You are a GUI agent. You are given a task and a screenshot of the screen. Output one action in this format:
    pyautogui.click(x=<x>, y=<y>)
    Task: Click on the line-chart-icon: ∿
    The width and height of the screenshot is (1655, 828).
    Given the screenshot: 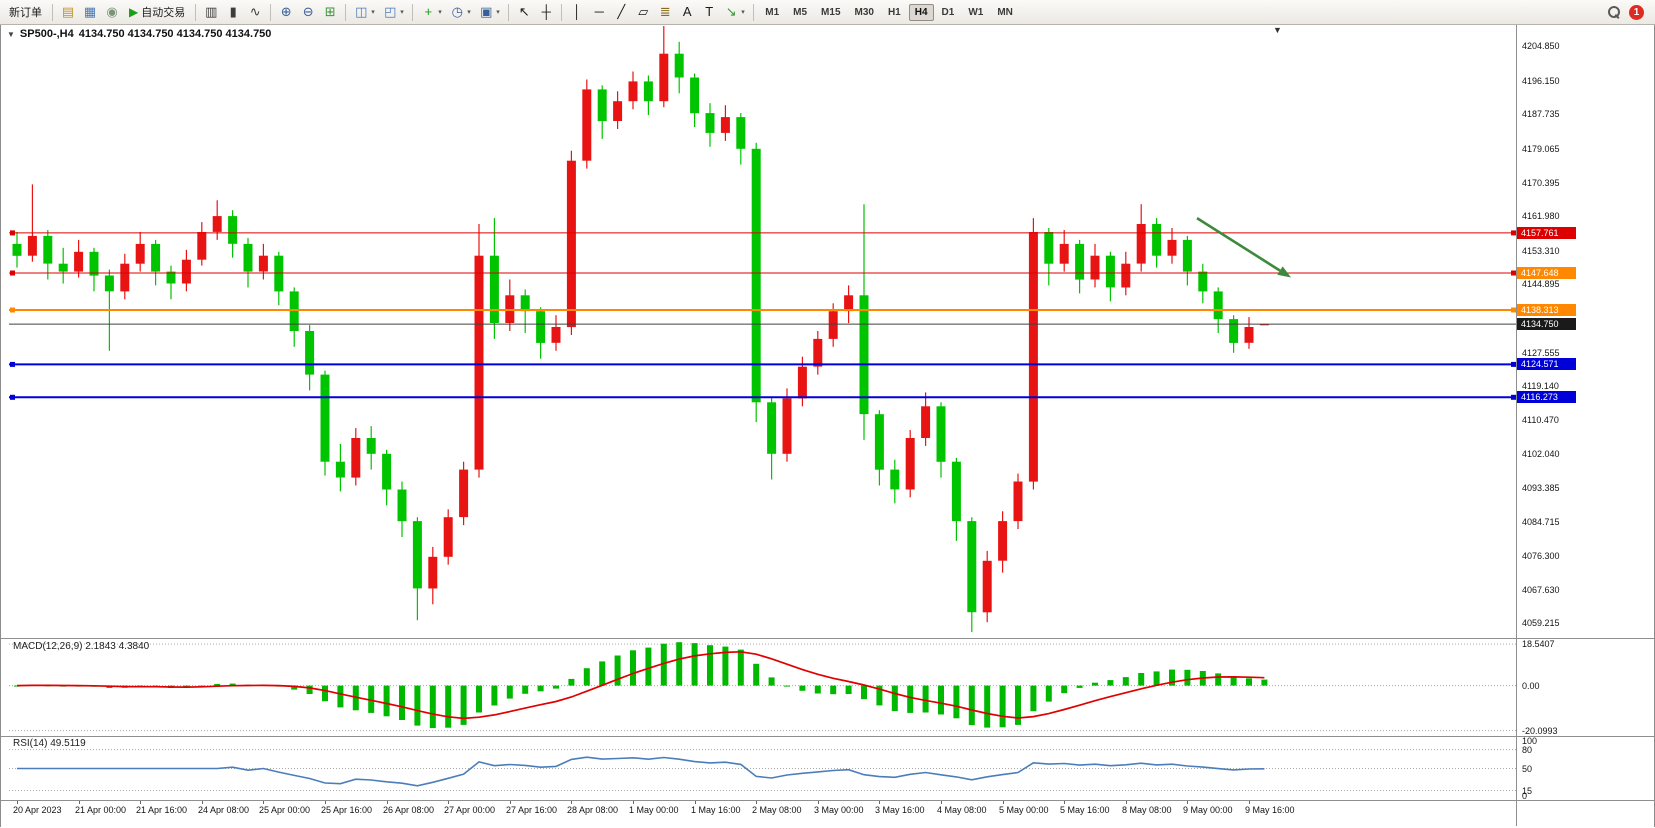 What is the action you would take?
    pyautogui.click(x=255, y=11)
    